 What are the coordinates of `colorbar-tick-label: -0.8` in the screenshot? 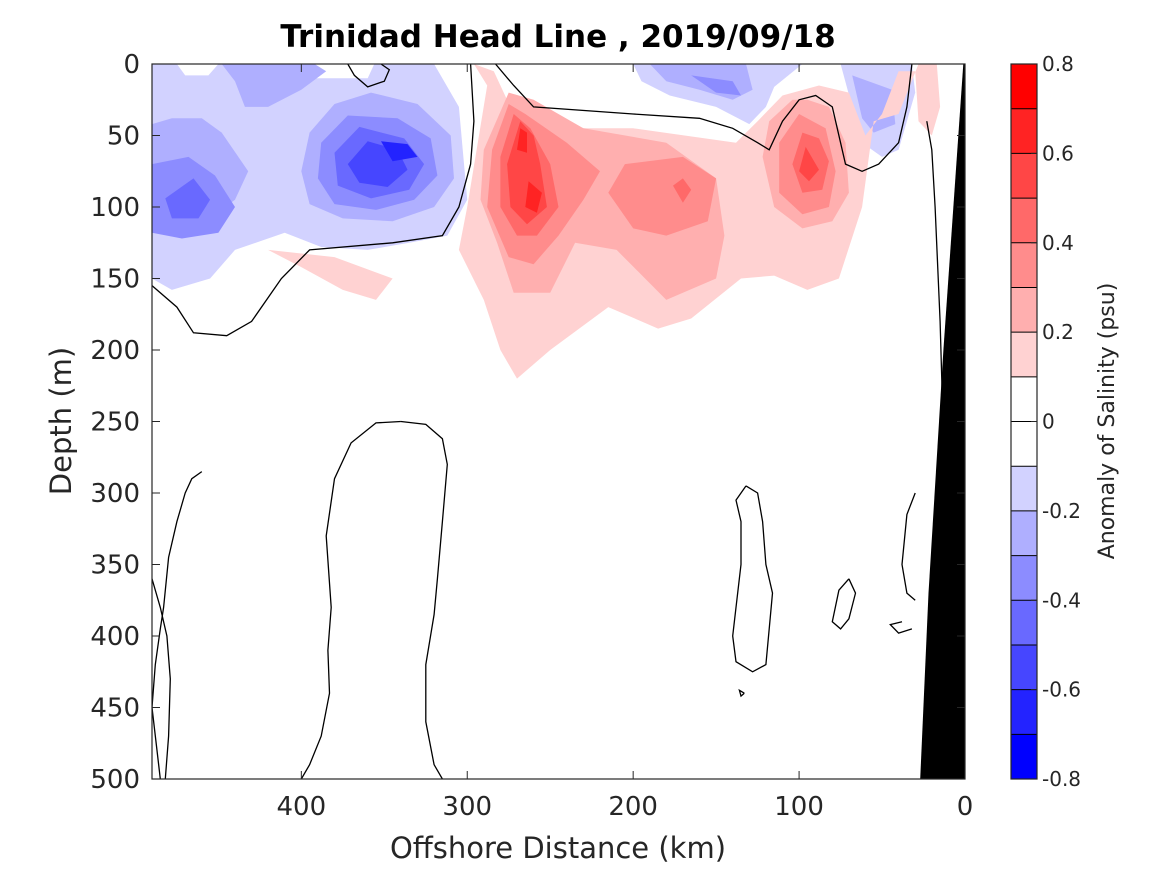 It's located at (1061, 779).